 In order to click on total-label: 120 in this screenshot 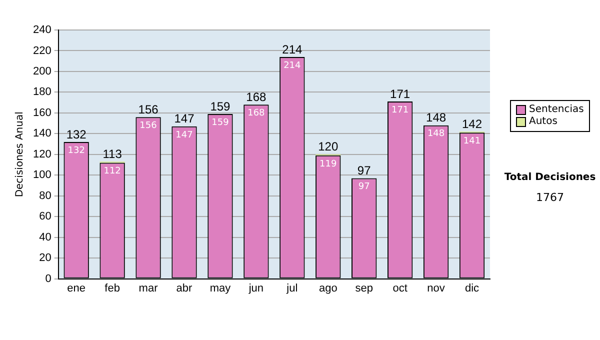, I will do `click(328, 147)`.